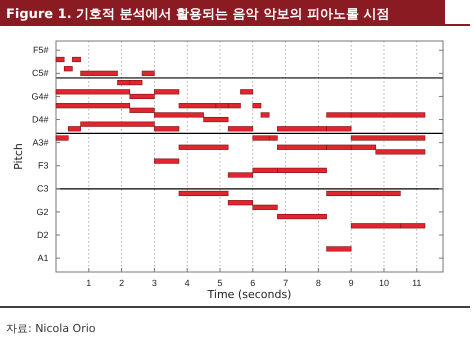 Image resolution: width=474 pixels, height=344 pixels. Describe the element at coordinates (417, 283) in the screenshot. I see `x-tick-label: 11` at that location.